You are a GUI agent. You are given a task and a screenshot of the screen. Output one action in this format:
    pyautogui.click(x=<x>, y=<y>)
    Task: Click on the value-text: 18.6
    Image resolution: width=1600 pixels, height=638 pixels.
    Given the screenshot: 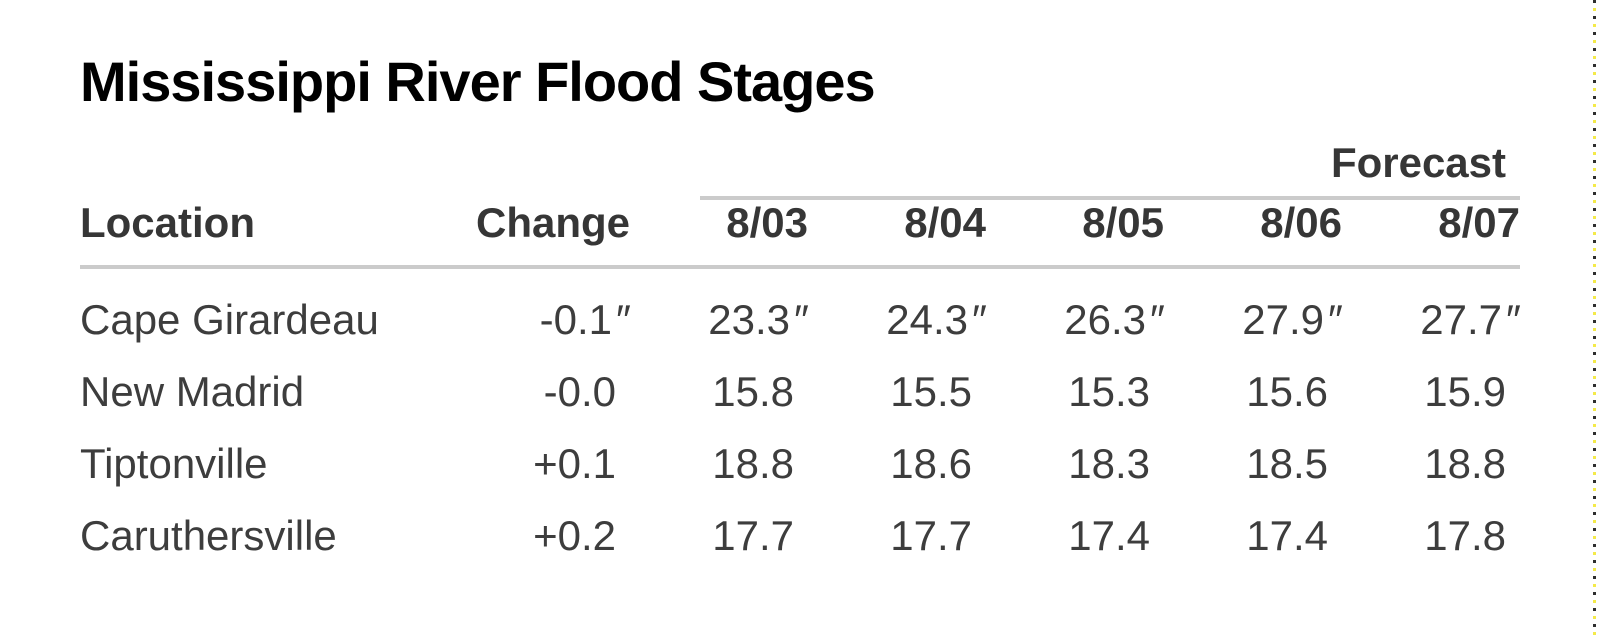 What is the action you would take?
    pyautogui.click(x=931, y=463)
    